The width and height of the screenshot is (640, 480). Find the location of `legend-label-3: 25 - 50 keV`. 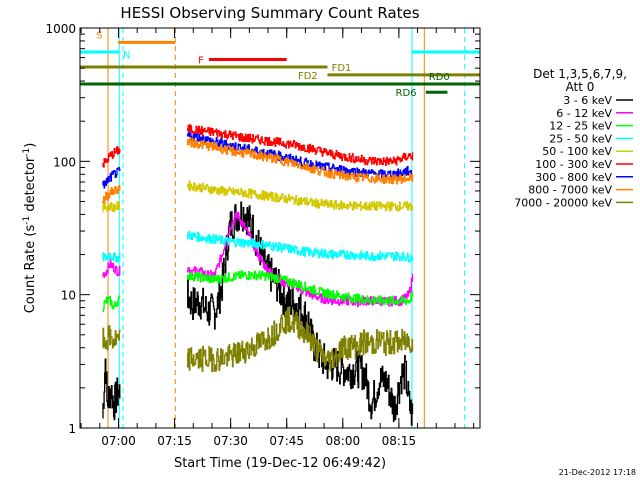

legend-label-3: 25 - 50 keV is located at coordinates (580, 138).